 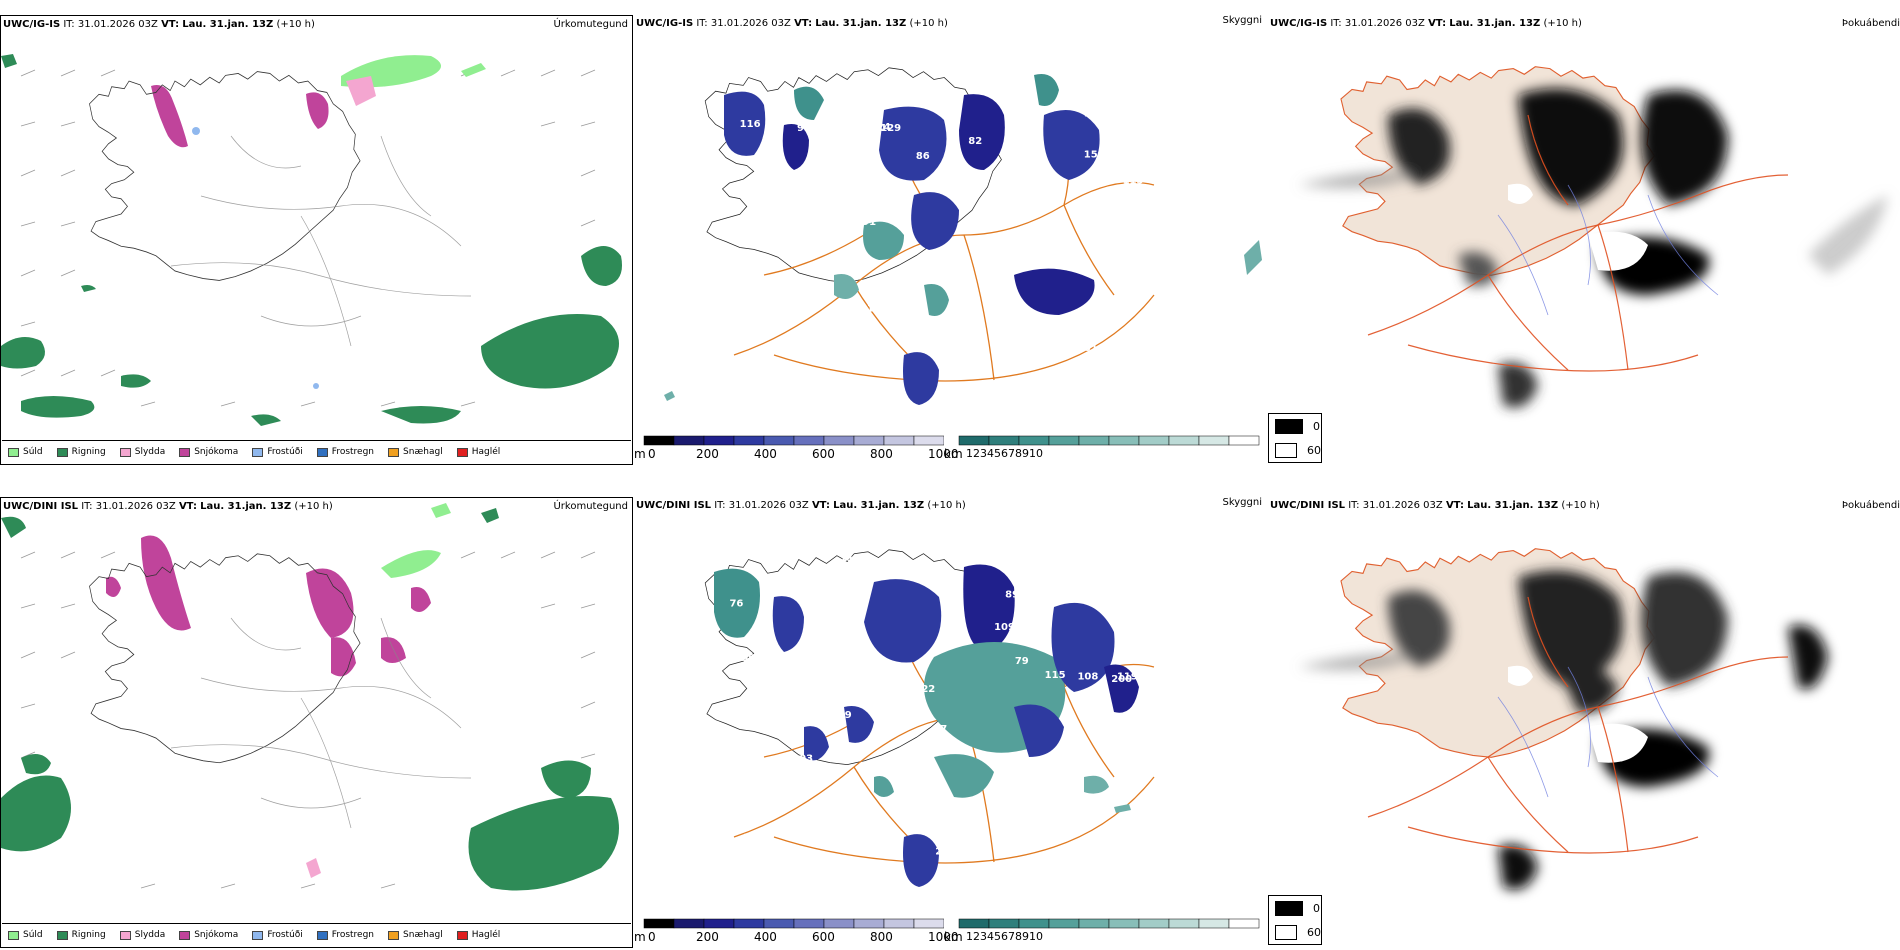 I want to click on ceiling-value-label: 109, so click(x=1004, y=627).